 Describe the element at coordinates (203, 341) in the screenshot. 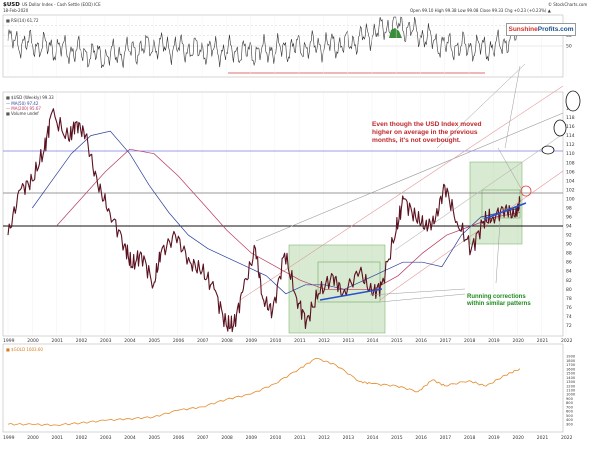

I see `year-tick-label: 2007` at that location.